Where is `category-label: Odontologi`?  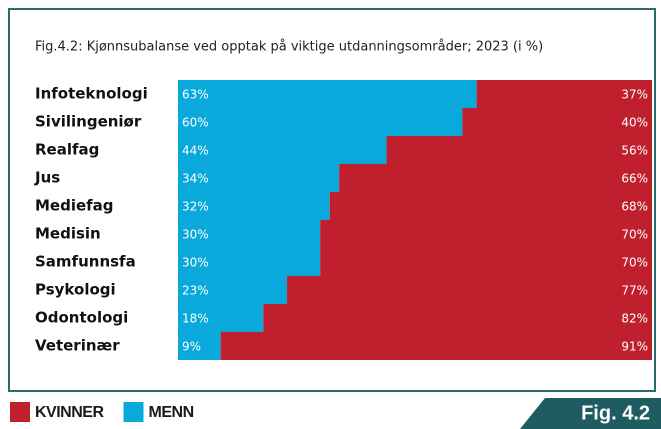
category-label: Odontologi is located at coordinates (81, 318).